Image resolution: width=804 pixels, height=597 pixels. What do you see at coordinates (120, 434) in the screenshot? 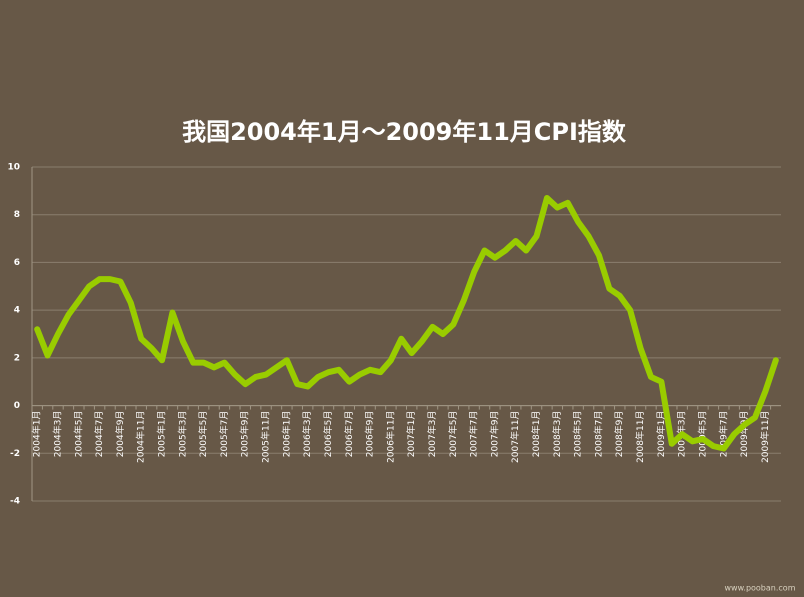
I see `x-tick-label: 2004年9月` at bounding box center [120, 434].